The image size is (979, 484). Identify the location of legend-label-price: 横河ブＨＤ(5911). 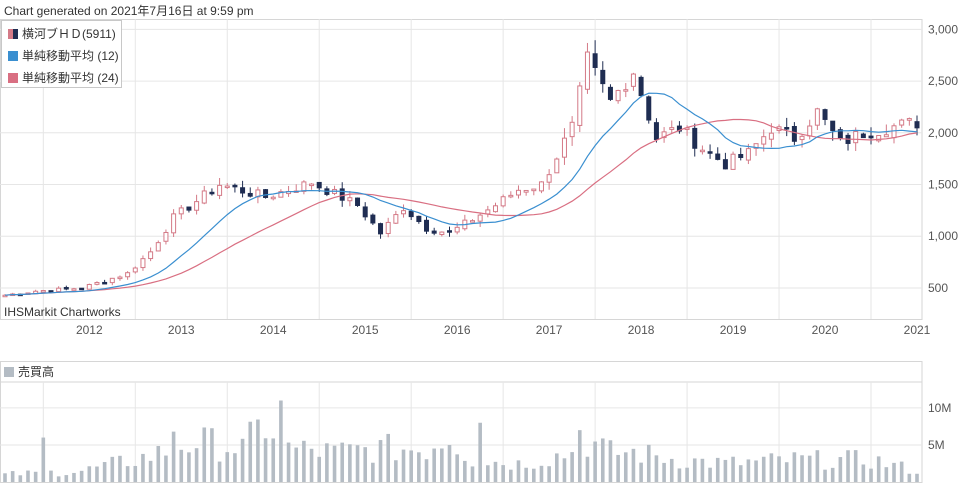
(69, 34).